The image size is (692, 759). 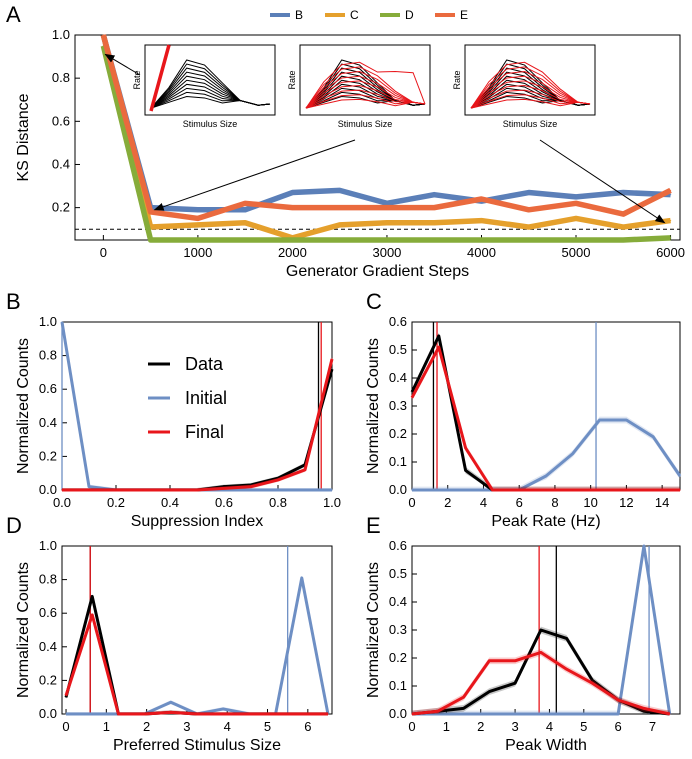 I want to click on legend: B C D E, so click(x=369, y=15).